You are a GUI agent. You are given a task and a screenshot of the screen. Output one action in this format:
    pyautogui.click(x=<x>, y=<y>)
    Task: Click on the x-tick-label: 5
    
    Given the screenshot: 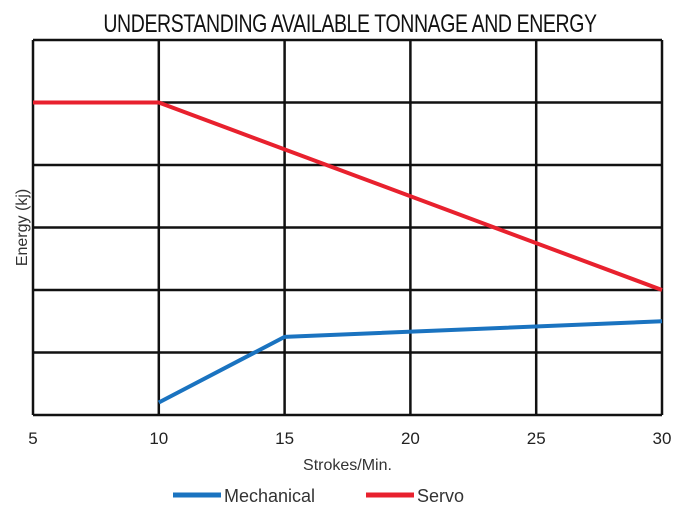 What is the action you would take?
    pyautogui.click(x=32, y=438)
    